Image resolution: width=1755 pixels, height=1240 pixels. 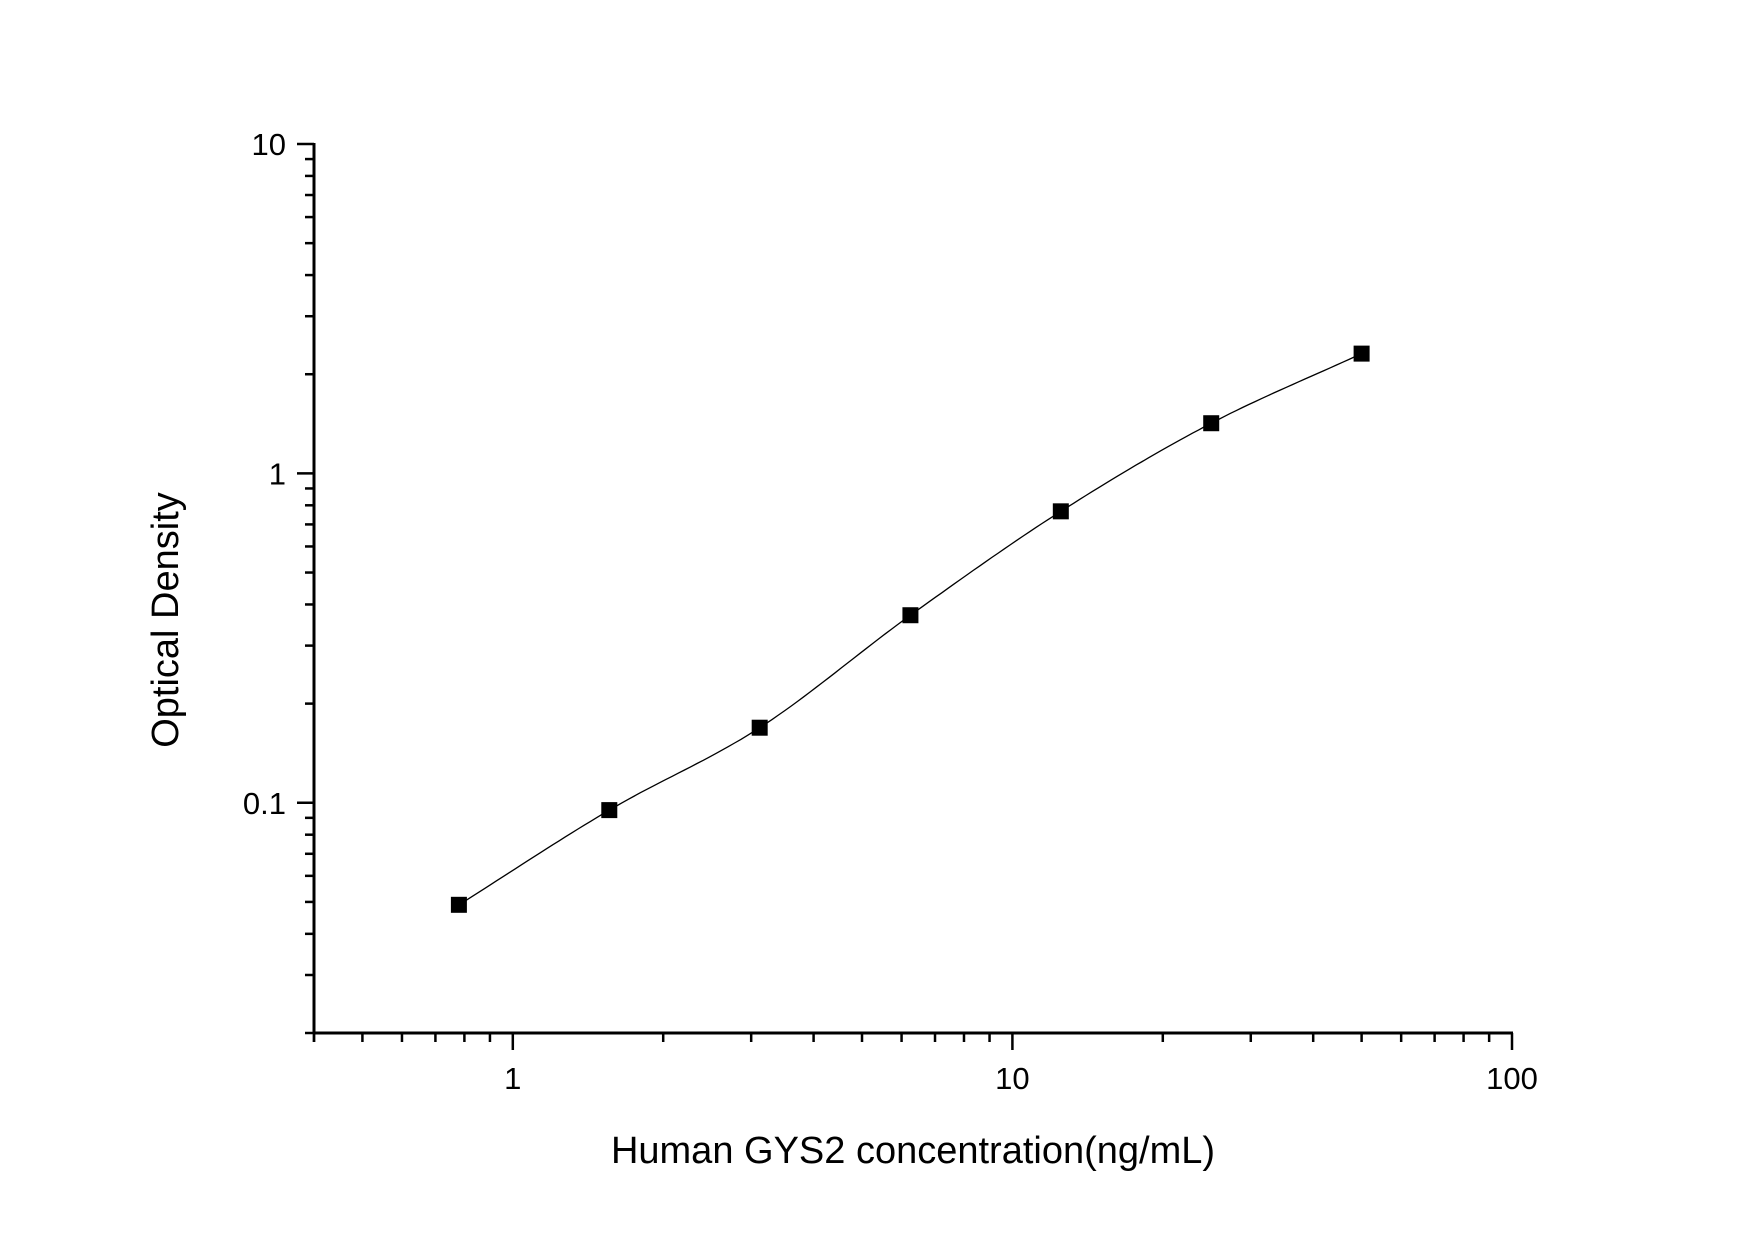 What do you see at coordinates (512, 1078) in the screenshot?
I see `x-tick-label: 1` at bounding box center [512, 1078].